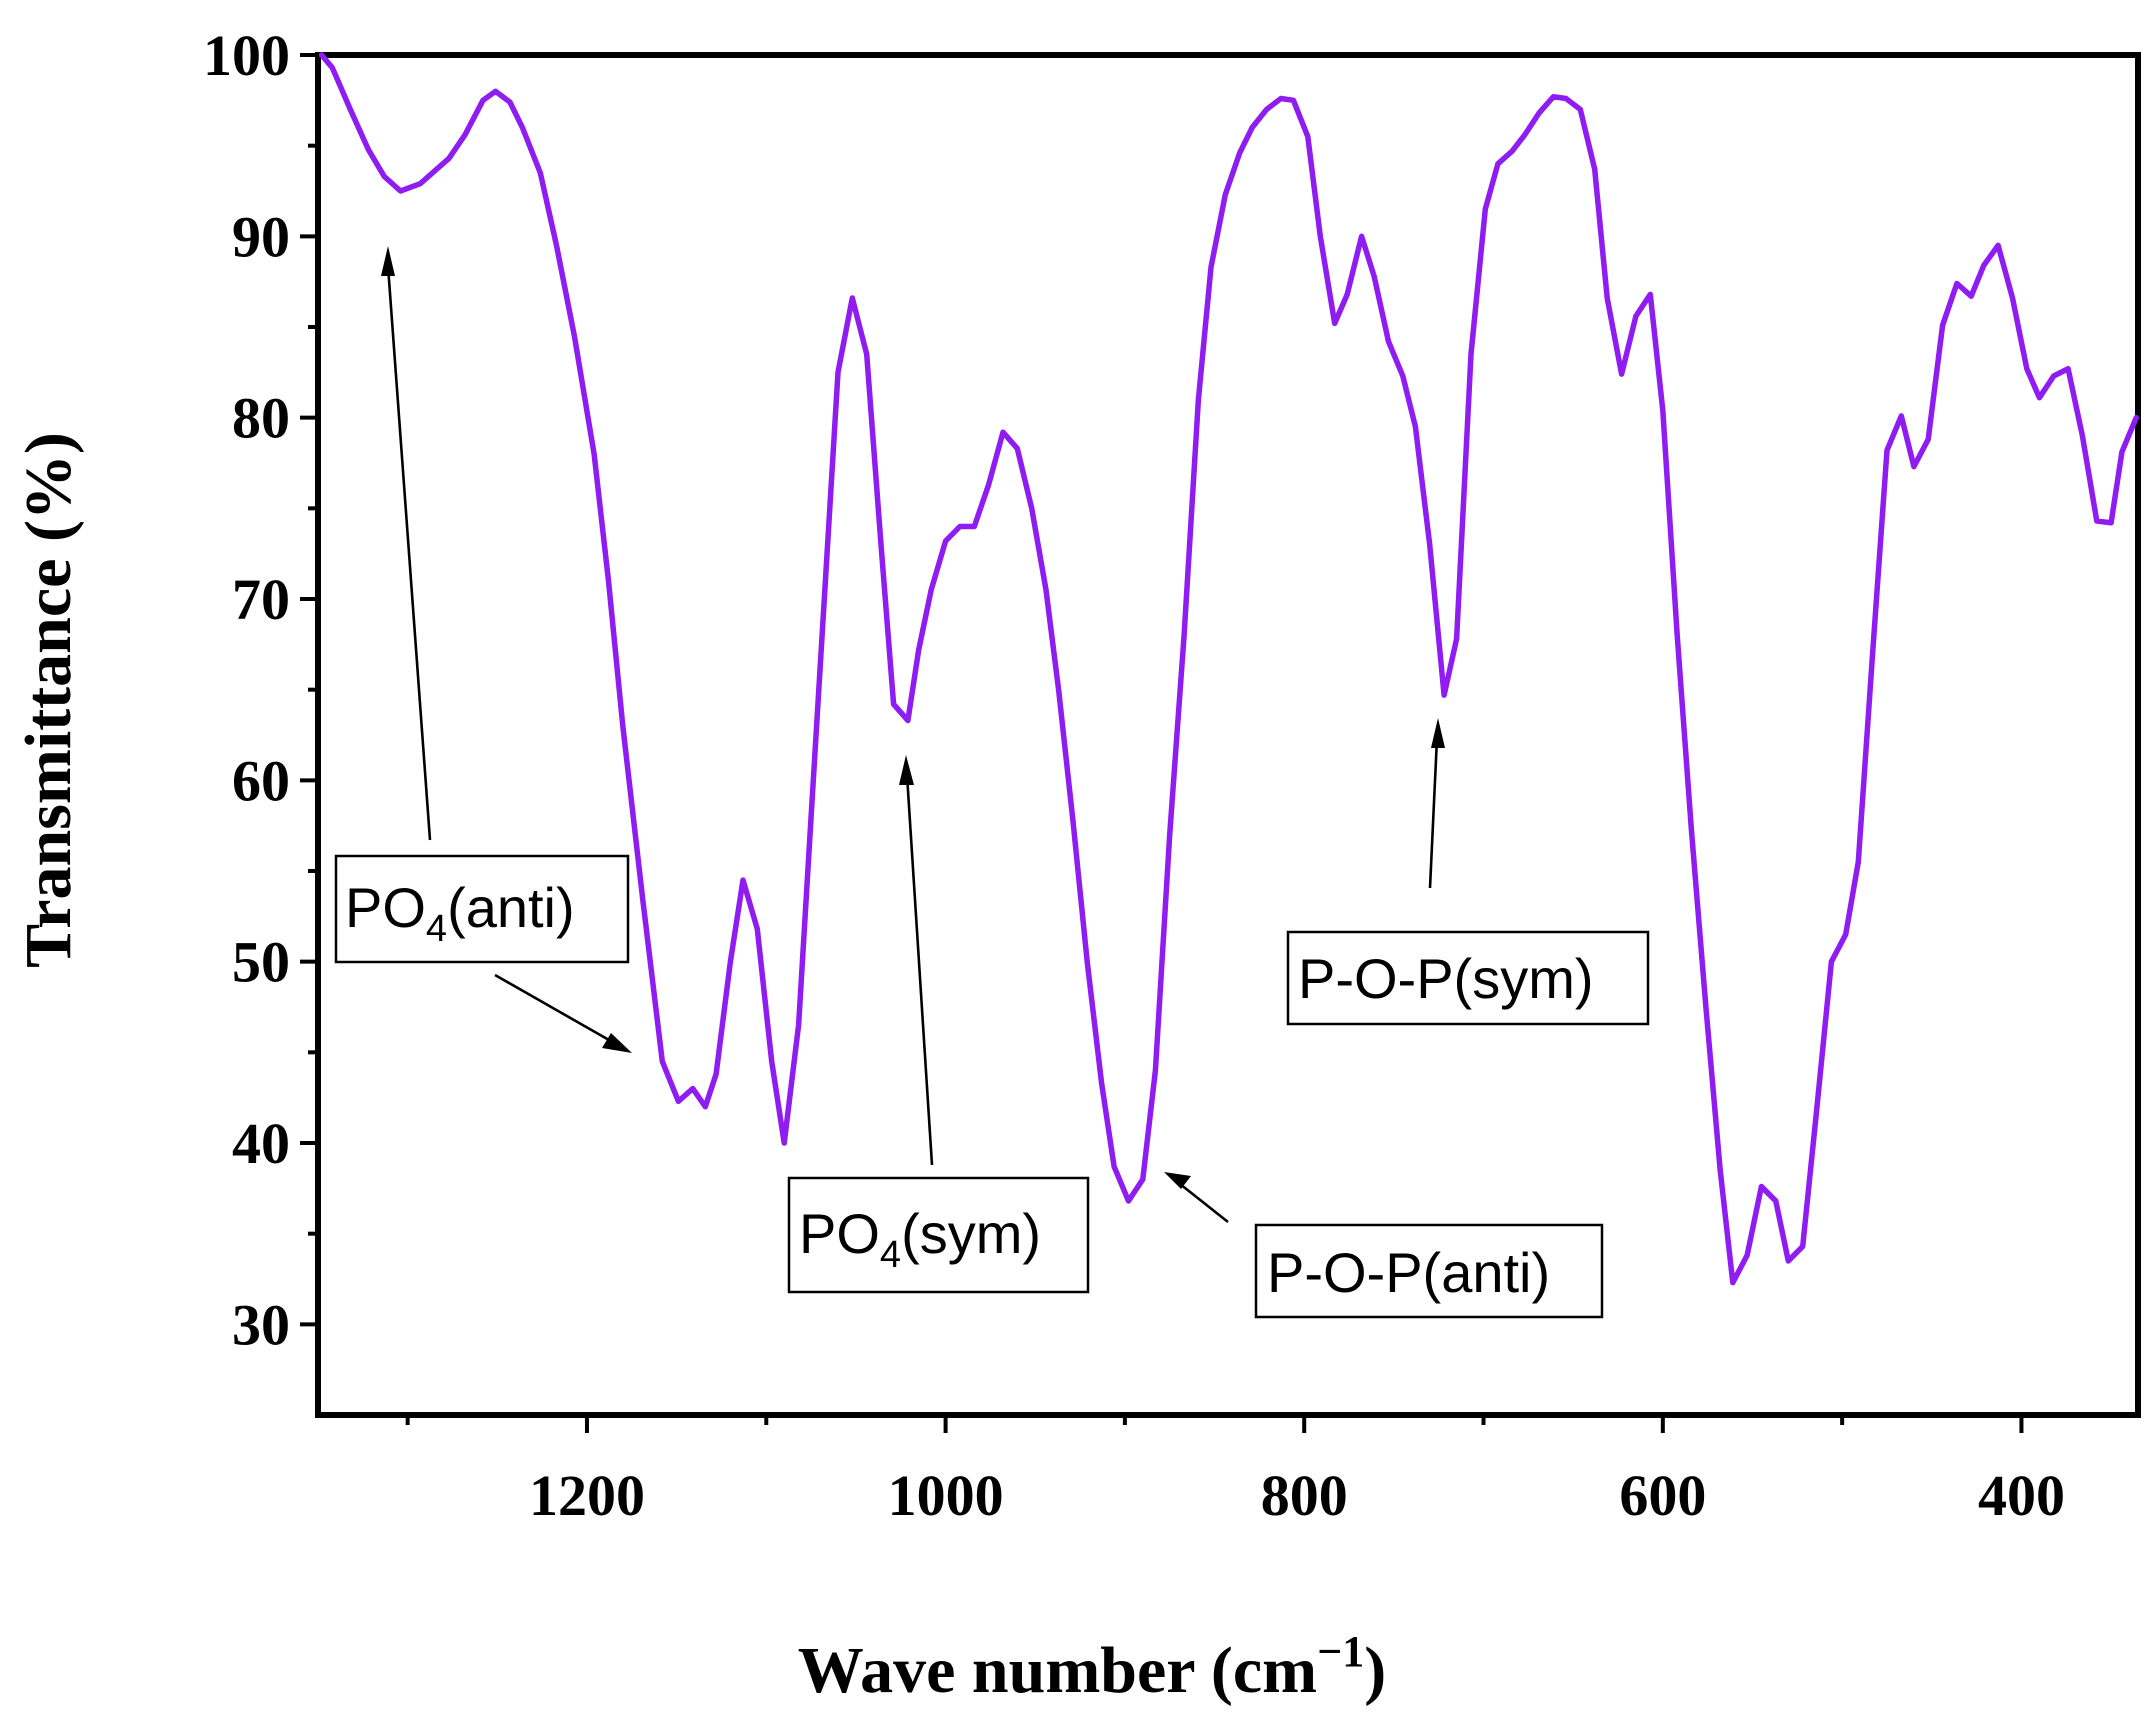 Image resolution: width=2156 pixels, height=1722 pixels. What do you see at coordinates (971, 1233) in the screenshot?
I see `annotation-suffix: (sym)` at bounding box center [971, 1233].